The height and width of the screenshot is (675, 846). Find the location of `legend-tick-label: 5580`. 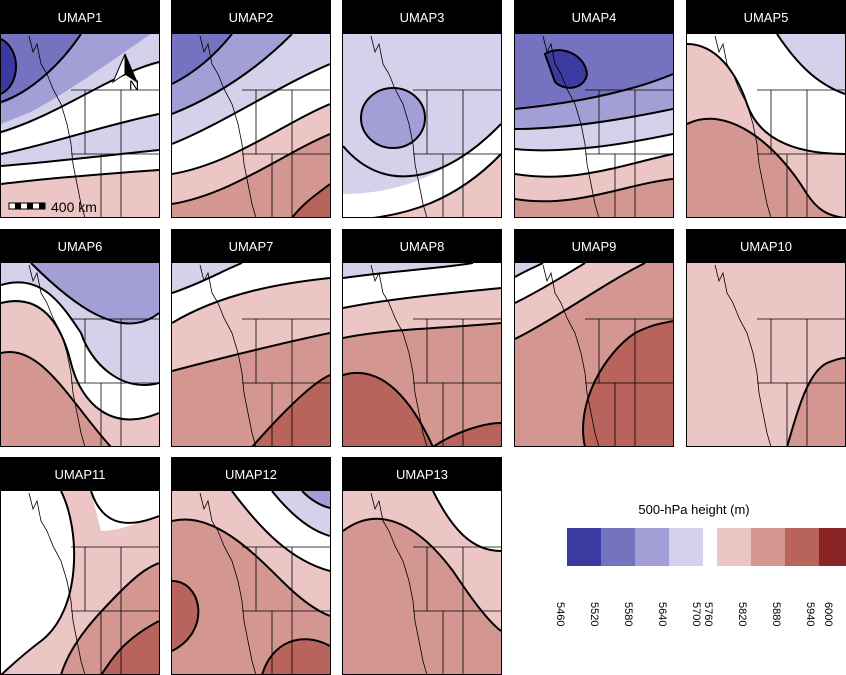

legend-tick-label: 5580 is located at coordinates (628, 614).